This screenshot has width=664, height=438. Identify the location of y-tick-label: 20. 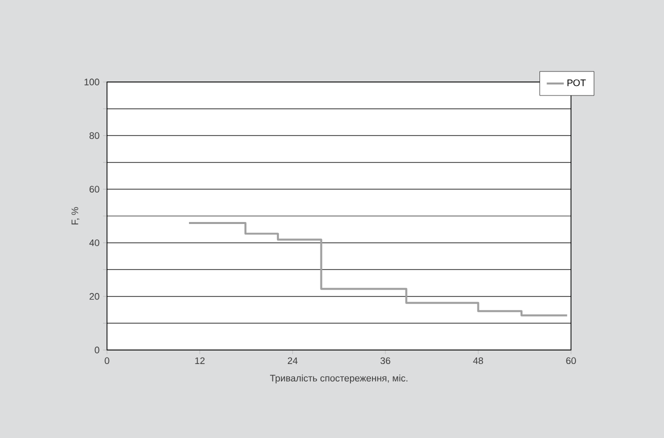
(95, 296).